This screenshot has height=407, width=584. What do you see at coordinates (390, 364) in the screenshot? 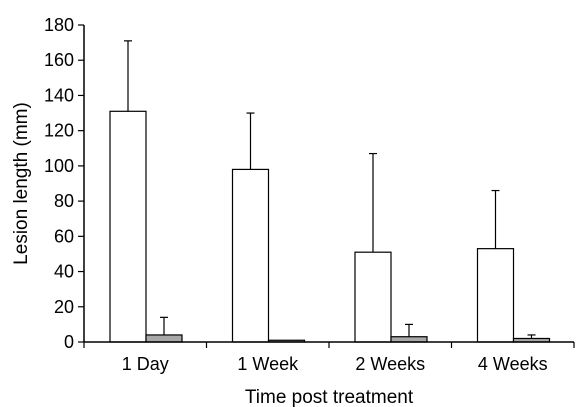
I see `x-tick-label: 2 Weeks` at bounding box center [390, 364].